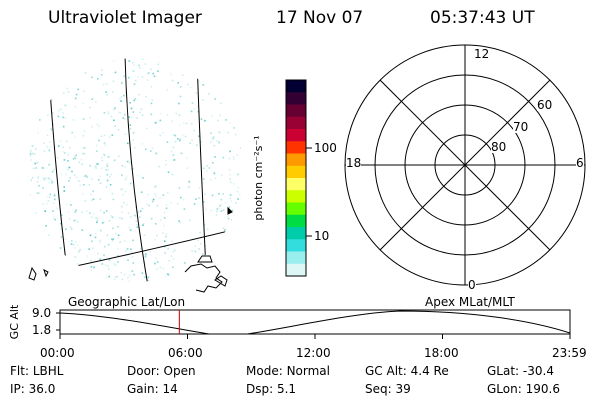  What do you see at coordinates (288, 371) in the screenshot?
I see `info-mode: Mode: Normal` at bounding box center [288, 371].